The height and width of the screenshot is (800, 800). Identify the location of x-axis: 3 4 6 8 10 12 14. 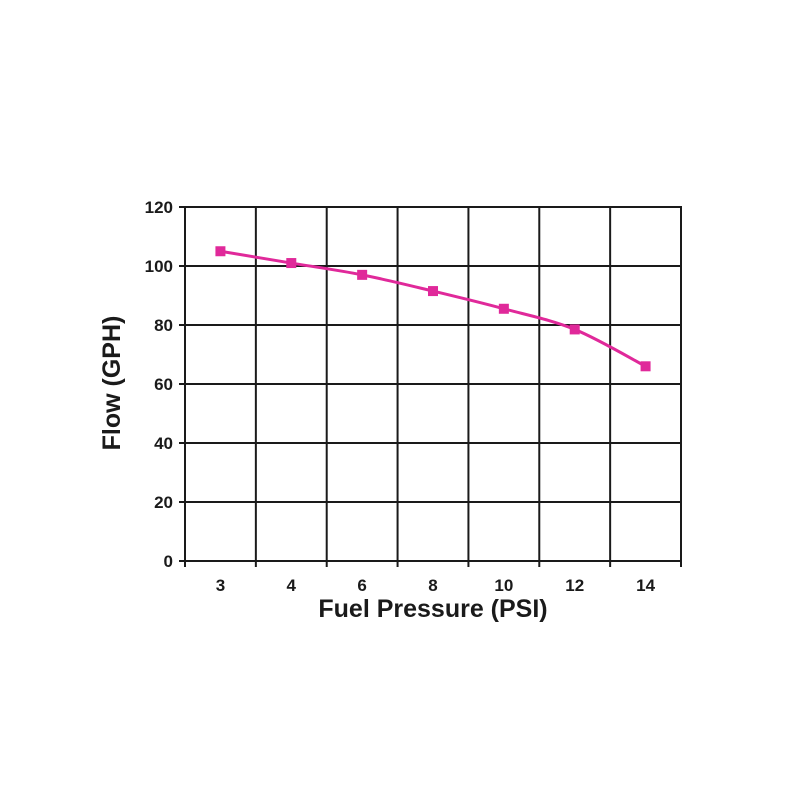
(433, 578).